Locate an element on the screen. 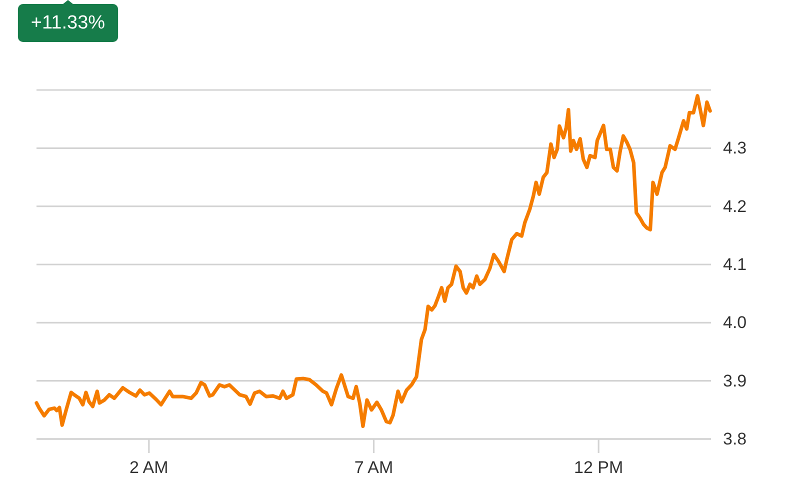  y-tick-label: 4.2 is located at coordinates (735, 206).